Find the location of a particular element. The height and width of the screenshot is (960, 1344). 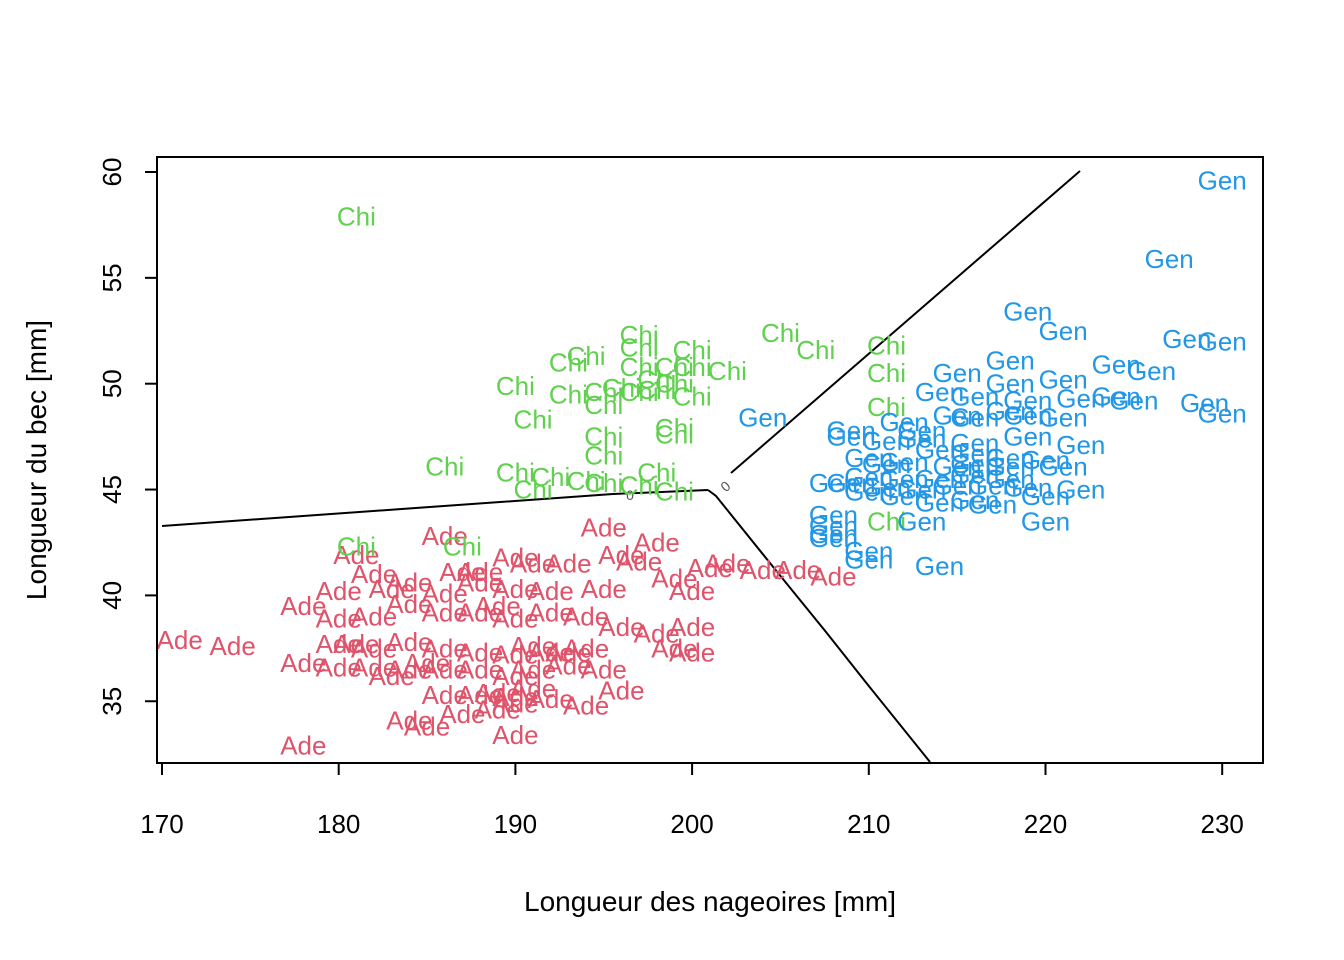

y-tick-label: 55 is located at coordinates (112, 277).